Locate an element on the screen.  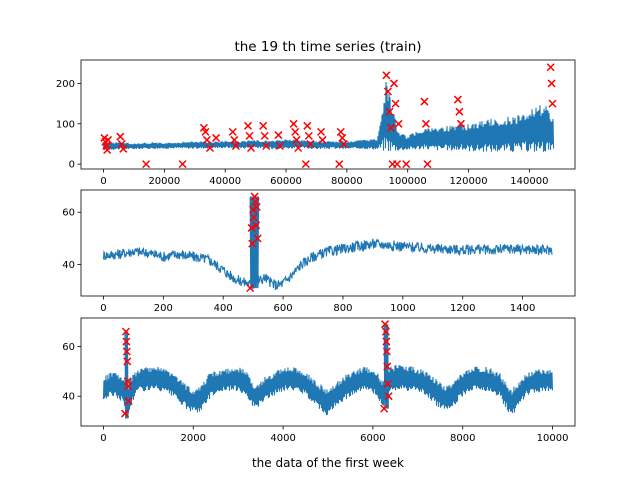
y-tick-label: 200 is located at coordinates (65, 84).